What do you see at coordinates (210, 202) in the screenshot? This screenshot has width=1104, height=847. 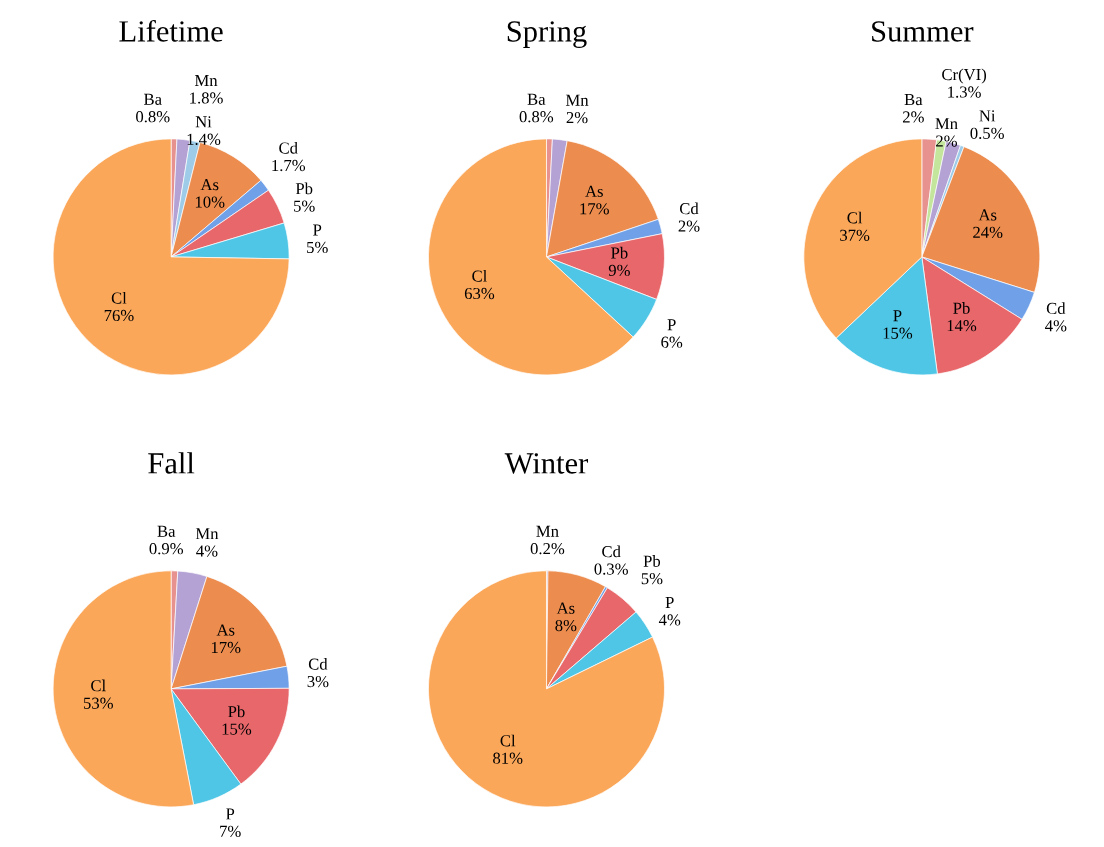 I see `data-label: 10%` at bounding box center [210, 202].